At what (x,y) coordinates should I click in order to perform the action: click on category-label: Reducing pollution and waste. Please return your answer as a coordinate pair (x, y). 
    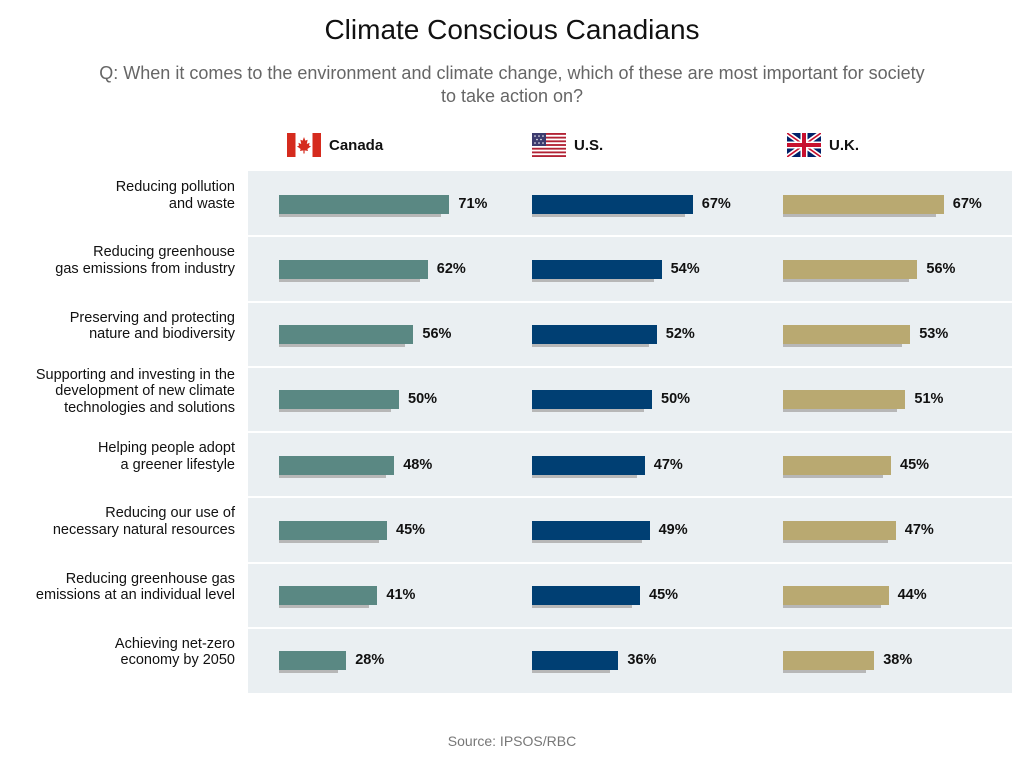
    Looking at the image, I should click on (175, 195).